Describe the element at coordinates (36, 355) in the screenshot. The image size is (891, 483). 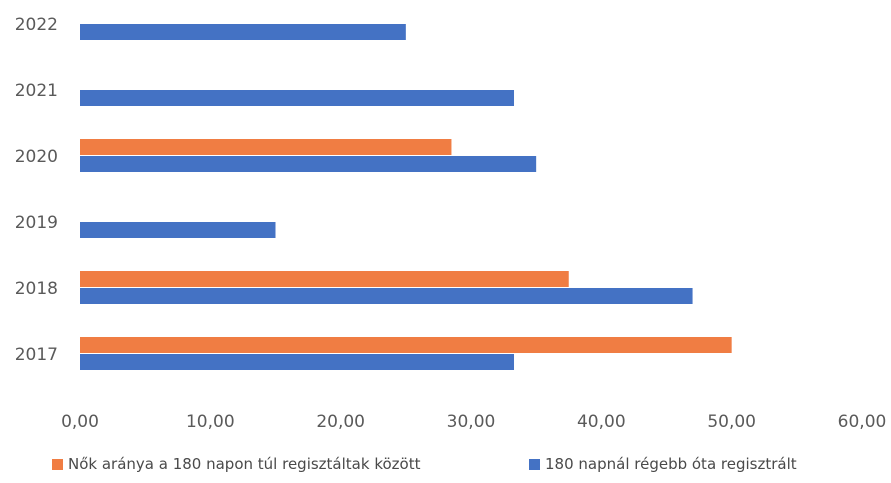
I see `y-tick-label-2017: 2017` at that location.